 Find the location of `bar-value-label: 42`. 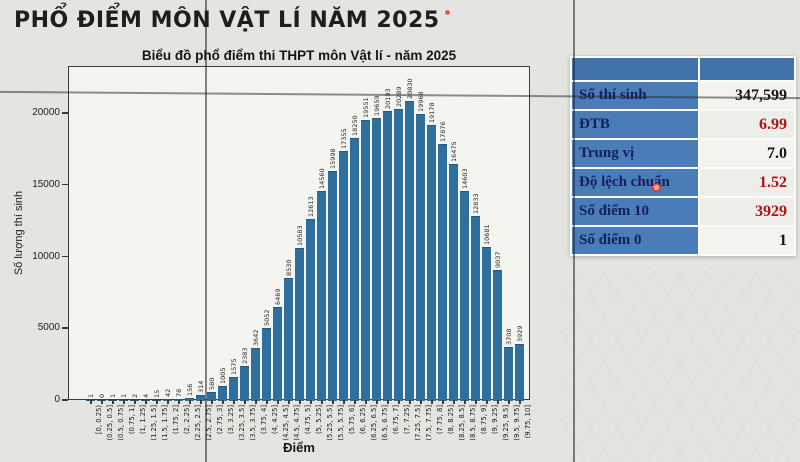

bar-value-label: 42 is located at coordinates (167, 393).